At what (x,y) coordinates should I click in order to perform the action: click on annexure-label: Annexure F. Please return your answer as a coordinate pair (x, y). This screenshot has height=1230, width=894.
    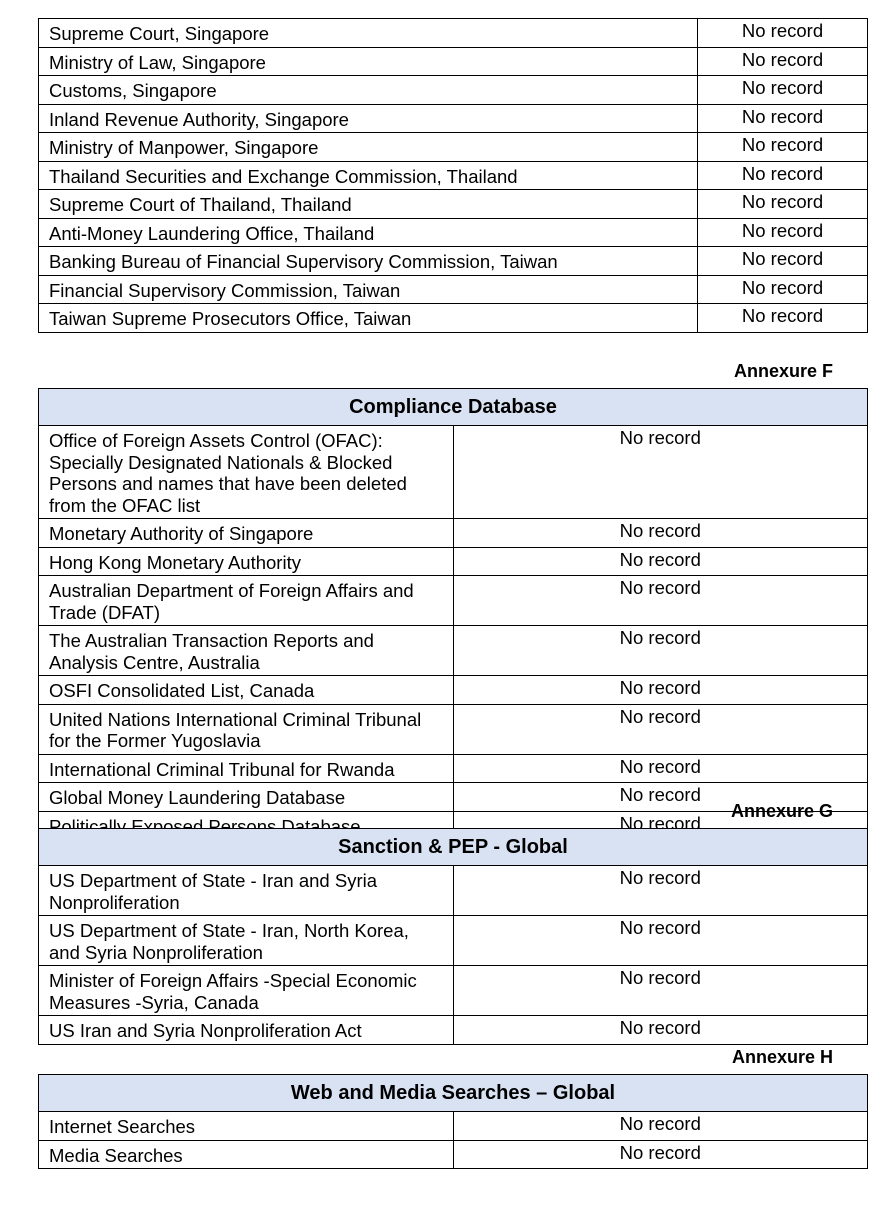
    Looking at the image, I should click on (783, 371).